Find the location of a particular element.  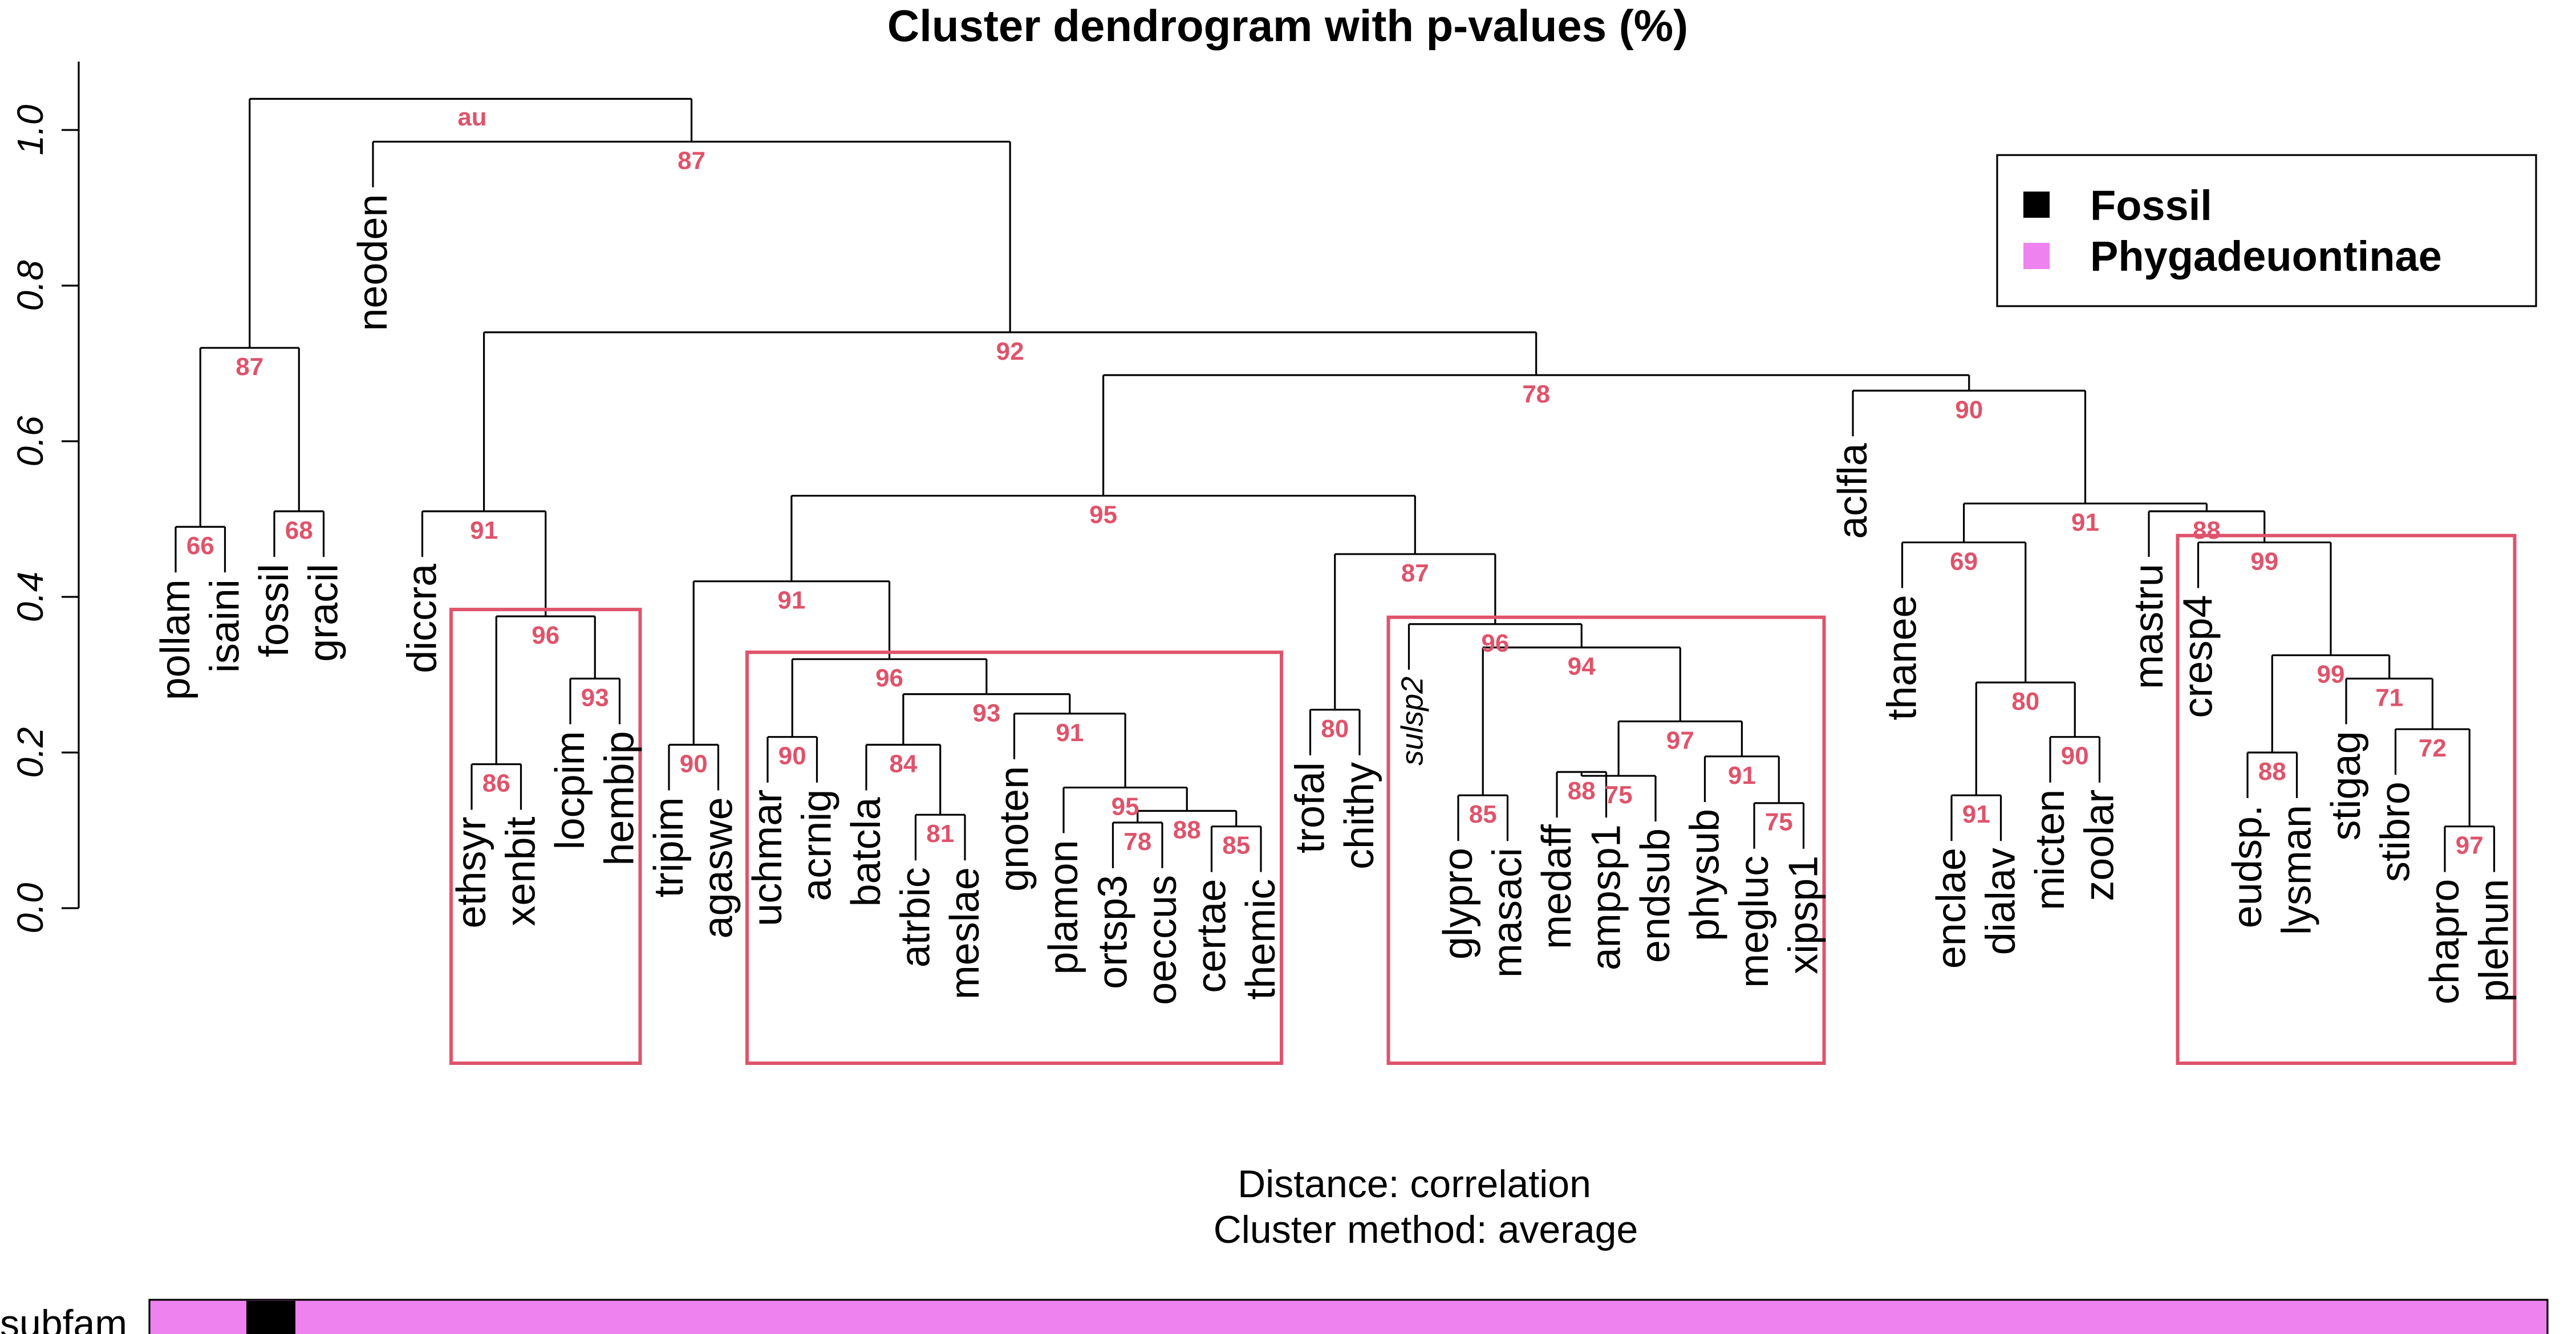

pvalue-c15: 95 is located at coordinates (1125, 806).